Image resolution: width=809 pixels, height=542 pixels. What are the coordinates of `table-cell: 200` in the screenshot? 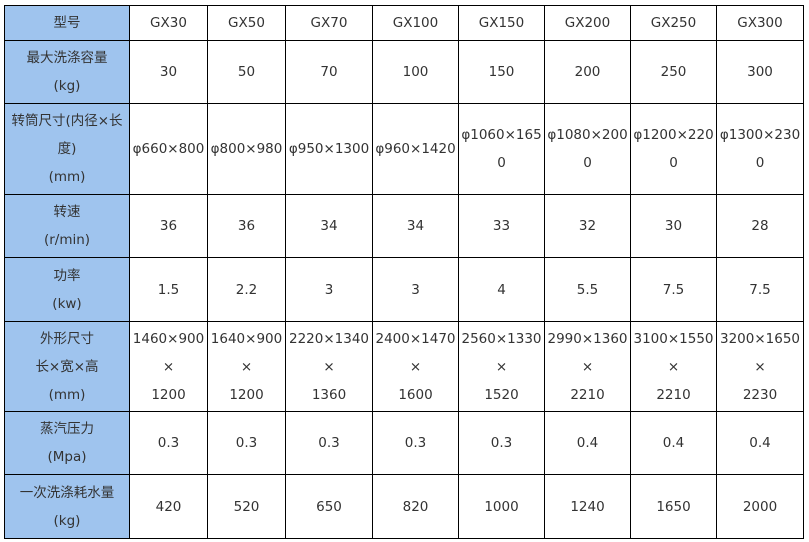 It's located at (587, 72).